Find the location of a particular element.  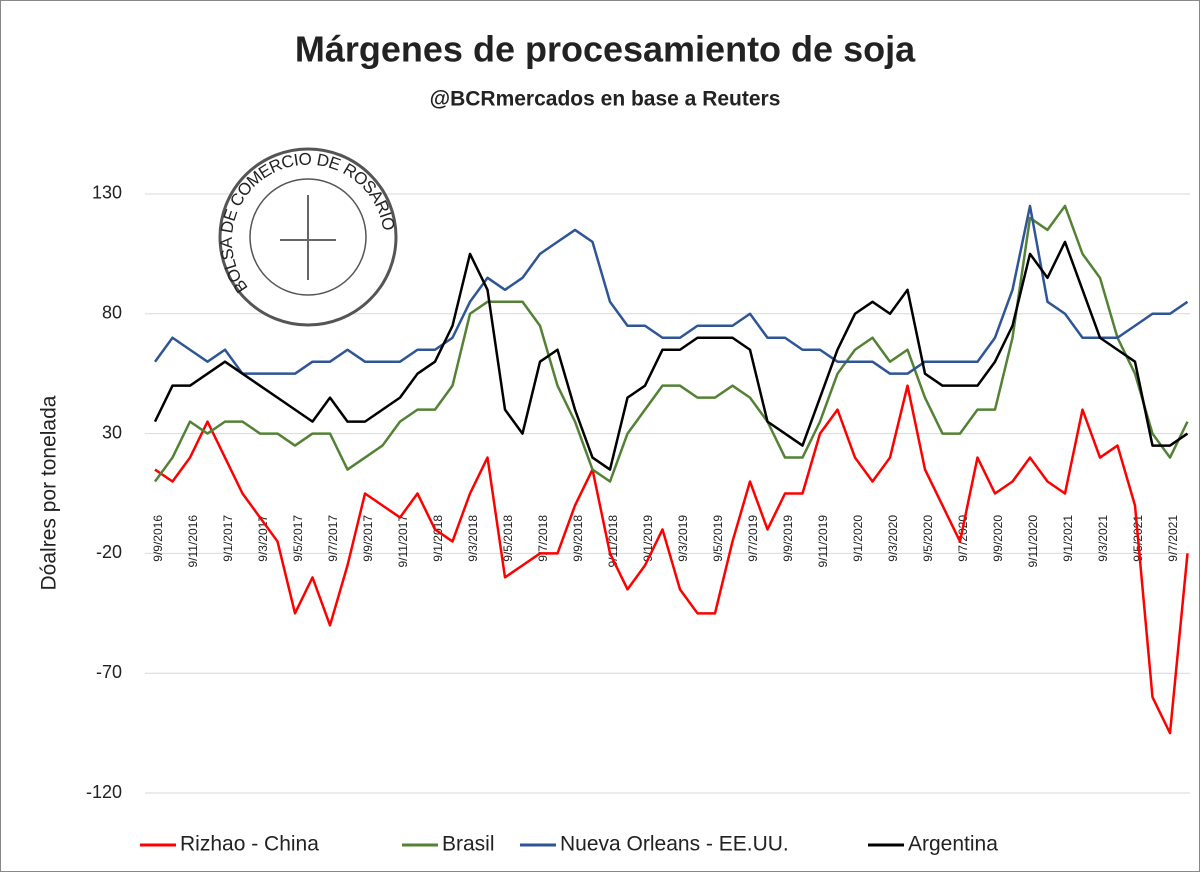

legend-label: Rizhao - China is located at coordinates (249, 844).